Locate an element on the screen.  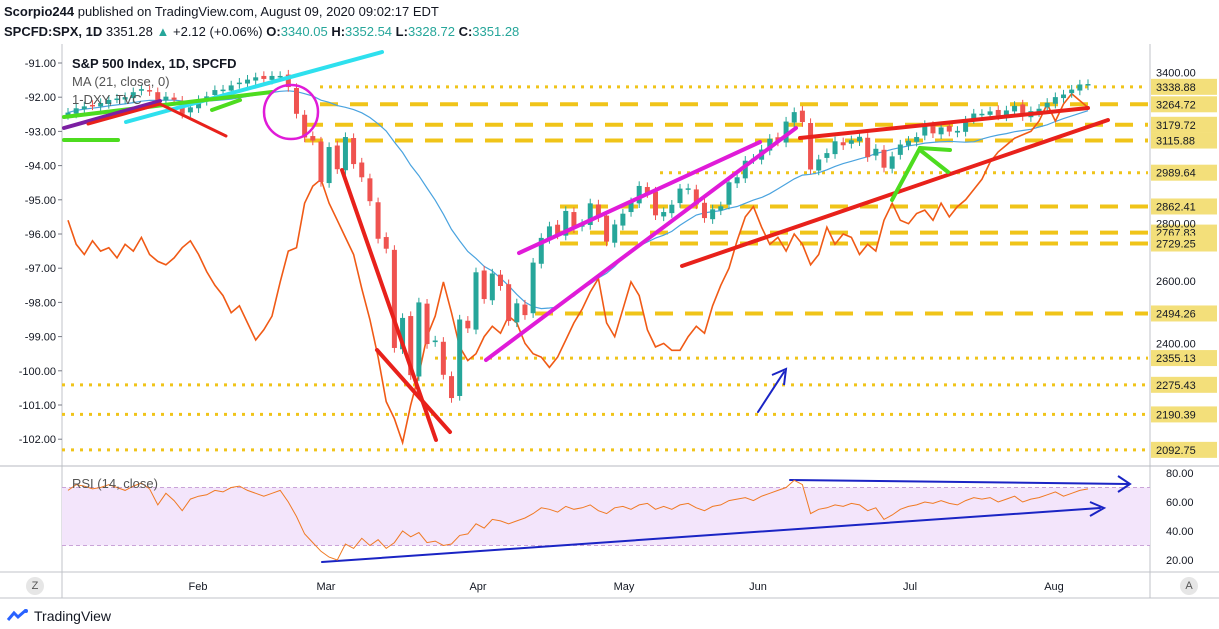
level-label: 2729.25 is located at coordinates (1176, 245).